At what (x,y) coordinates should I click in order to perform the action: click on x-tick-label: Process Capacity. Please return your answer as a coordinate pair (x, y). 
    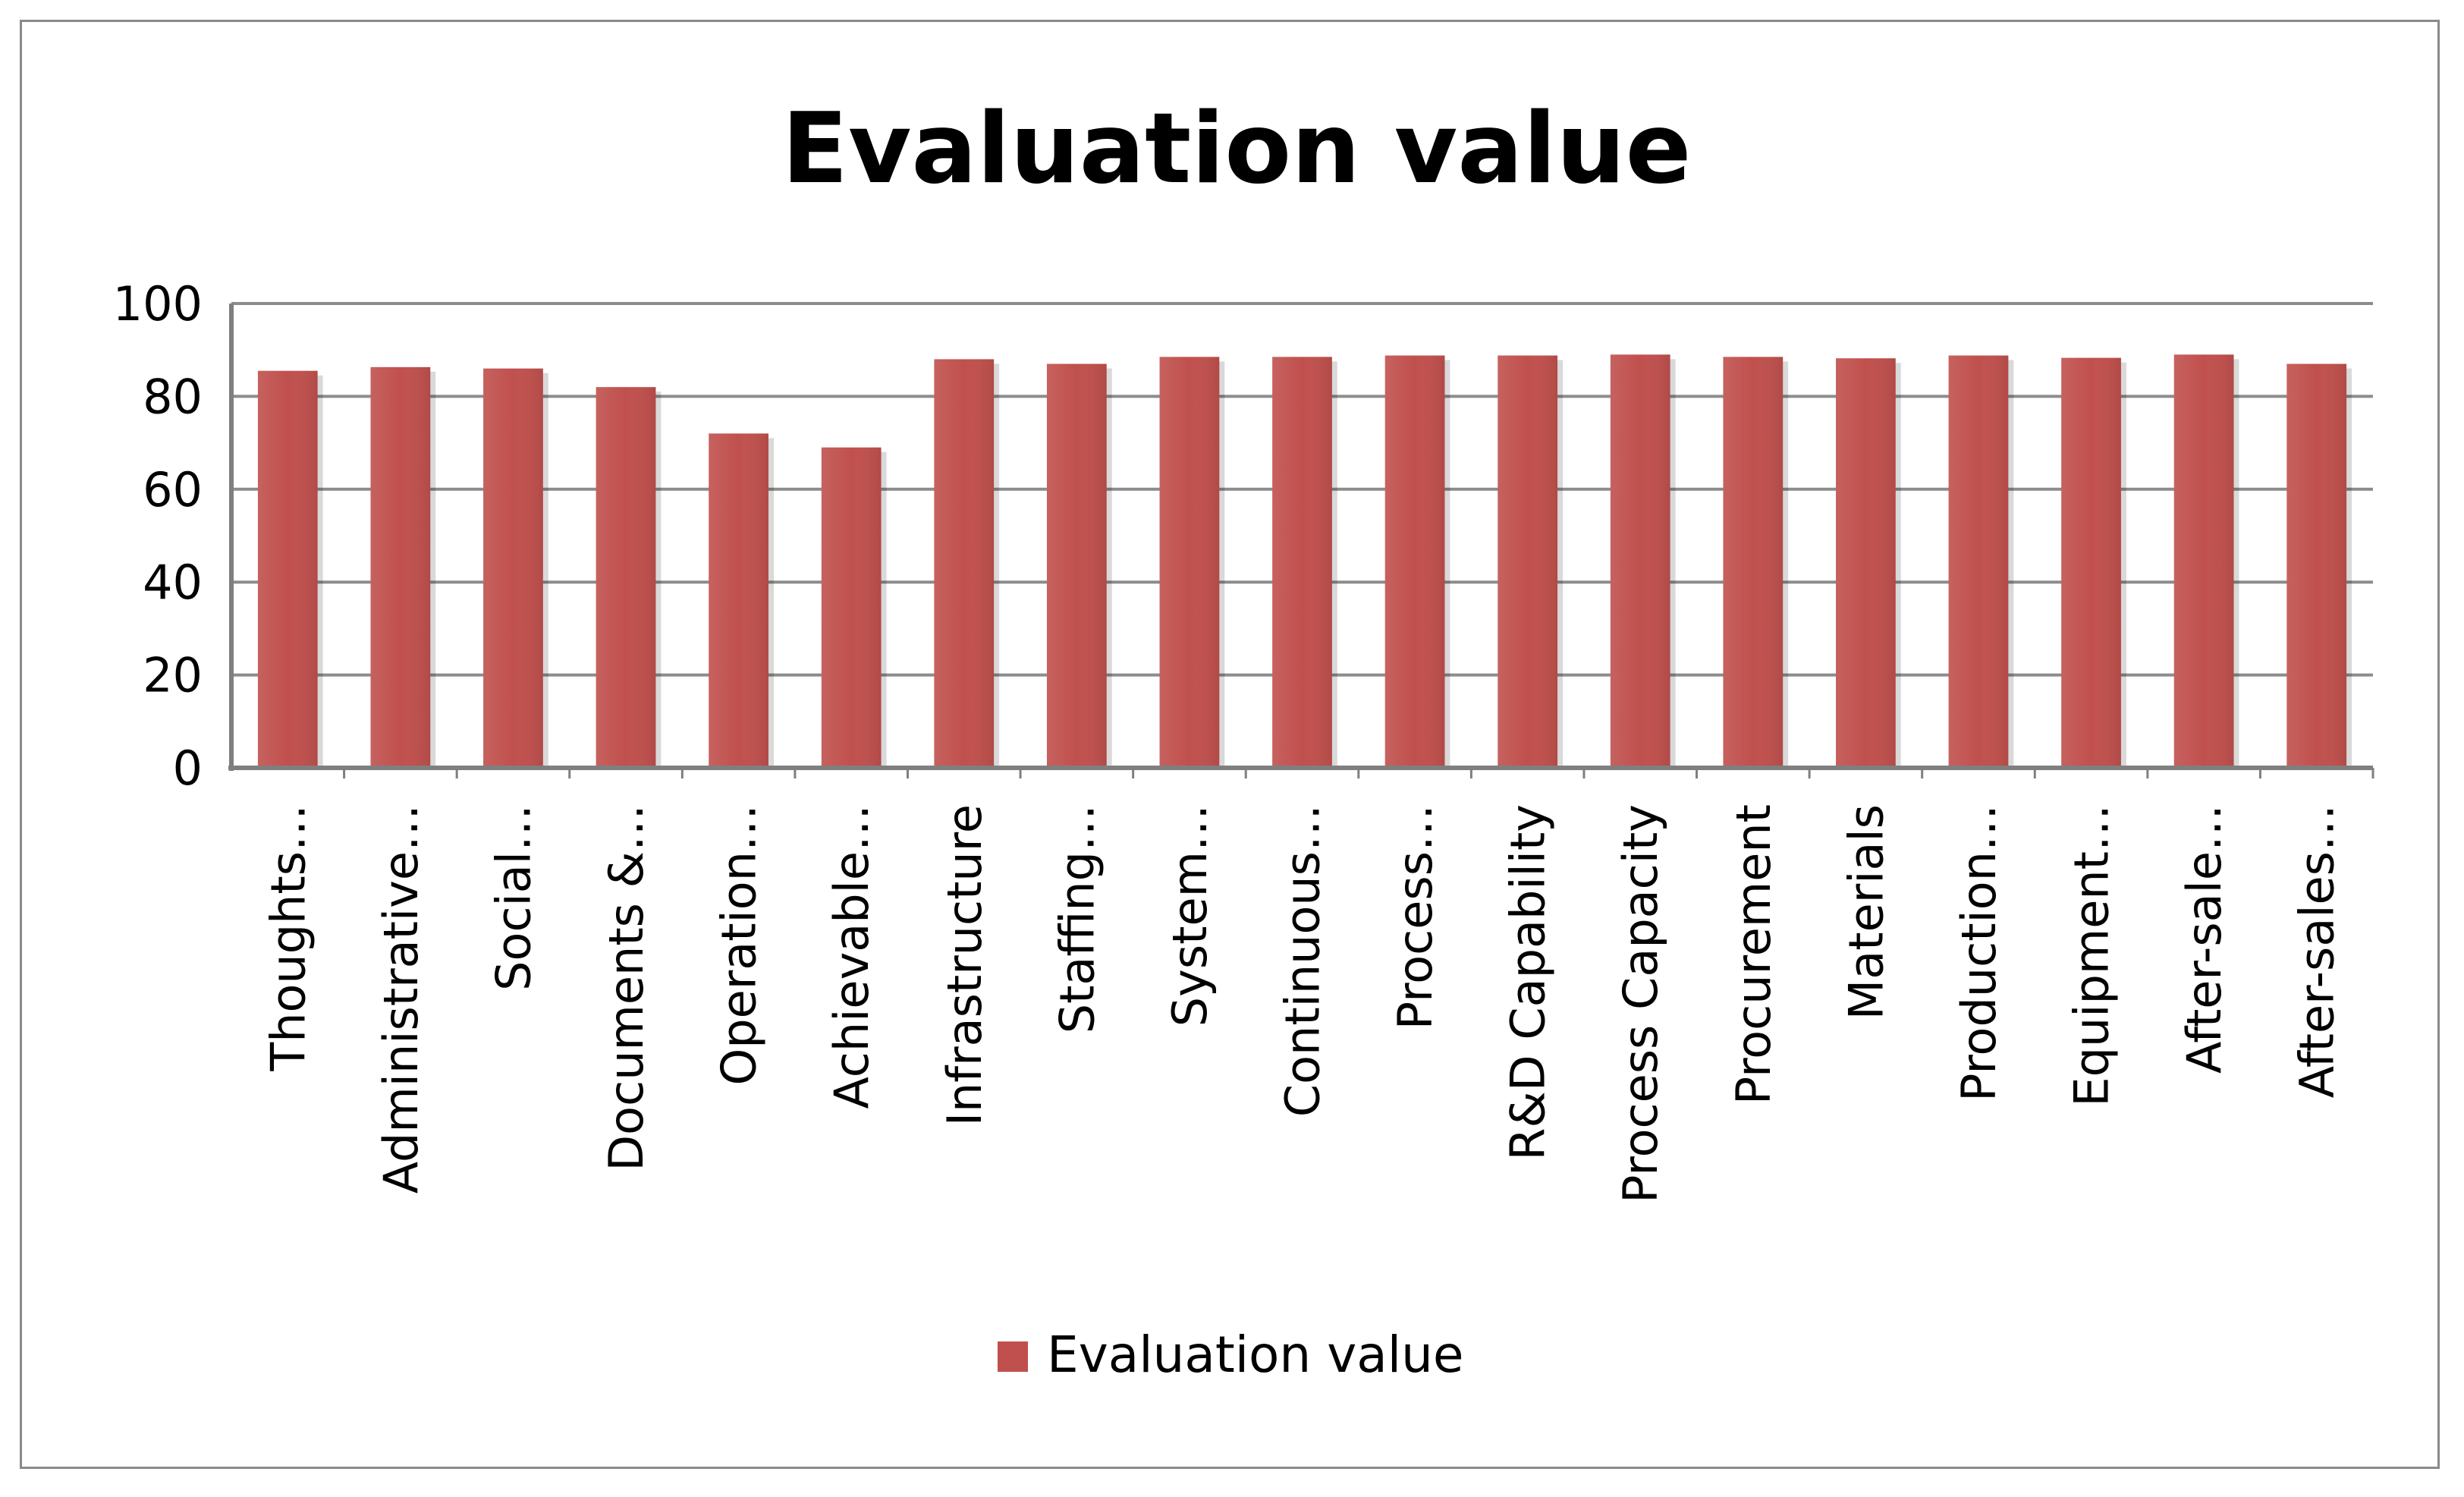
    Looking at the image, I should click on (1640, 1003).